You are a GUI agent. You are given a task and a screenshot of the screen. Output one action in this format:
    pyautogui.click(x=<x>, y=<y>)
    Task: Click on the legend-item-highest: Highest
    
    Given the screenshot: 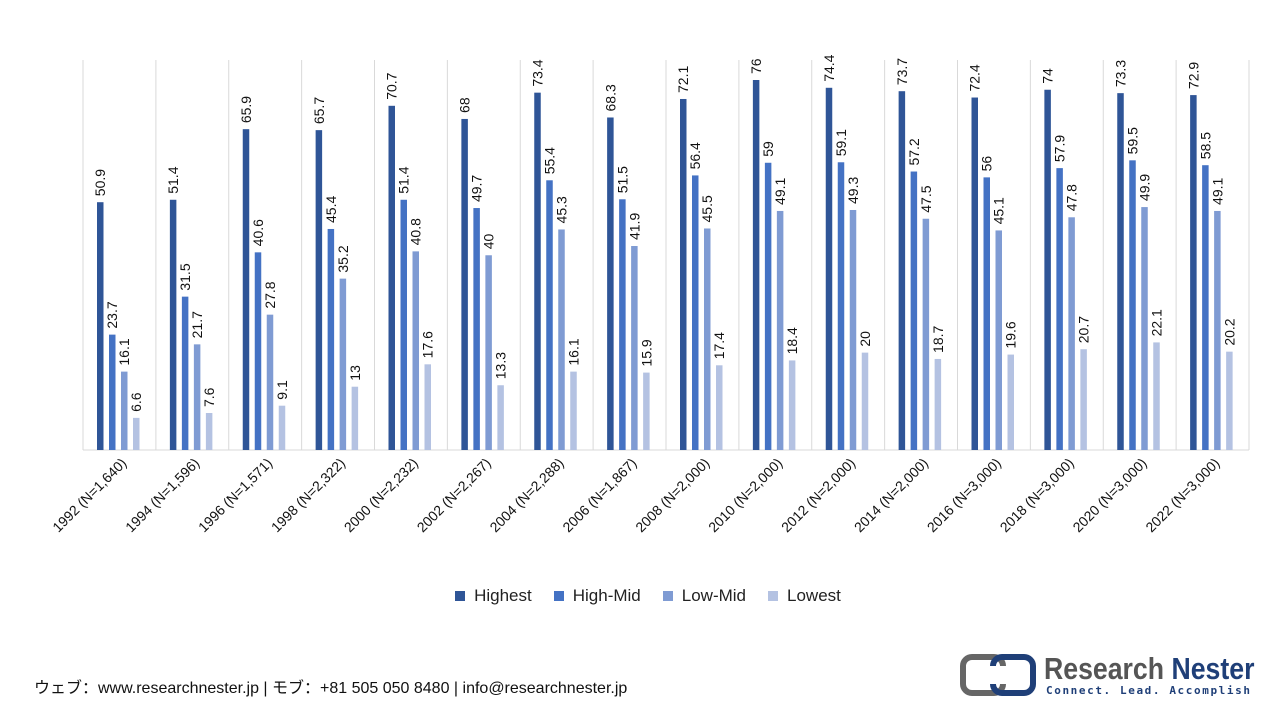 What is the action you would take?
    pyautogui.click(x=493, y=596)
    